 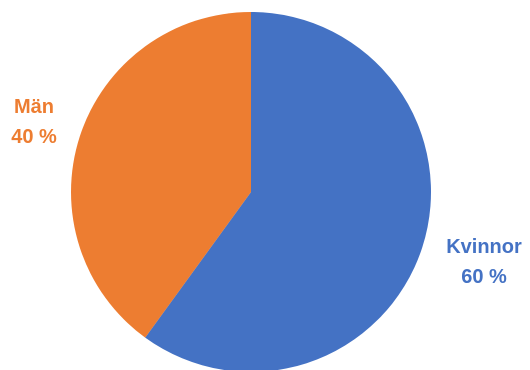 What do you see at coordinates (34, 137) in the screenshot?
I see `slice-percent-label: 40 %` at bounding box center [34, 137].